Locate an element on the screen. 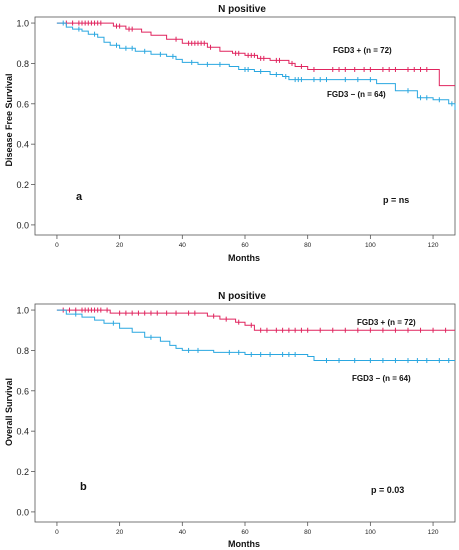  y-axis-label: Overall Survival is located at coordinates (9, 412).